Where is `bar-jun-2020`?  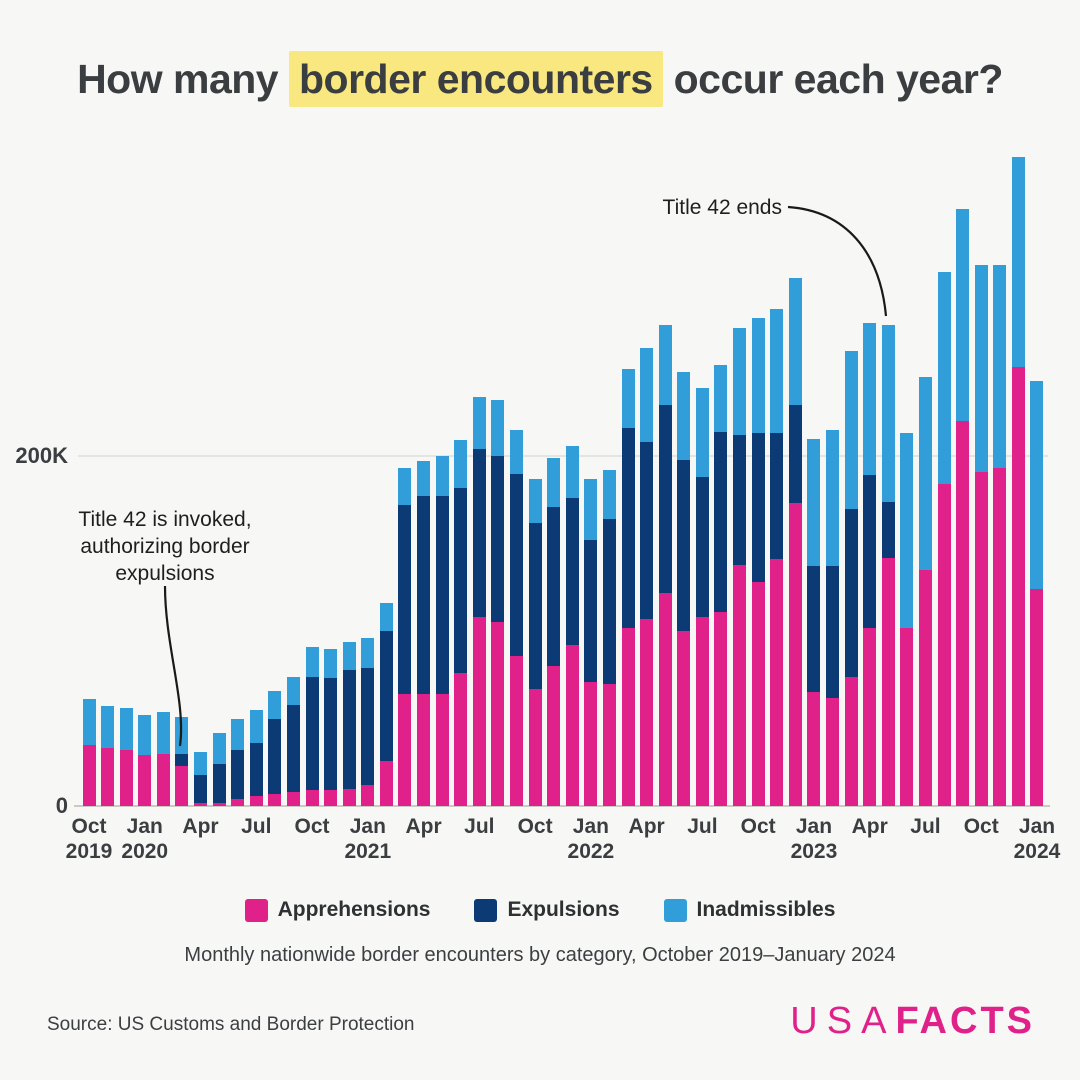
bar-jun-2020 is located at coordinates (238, 762).